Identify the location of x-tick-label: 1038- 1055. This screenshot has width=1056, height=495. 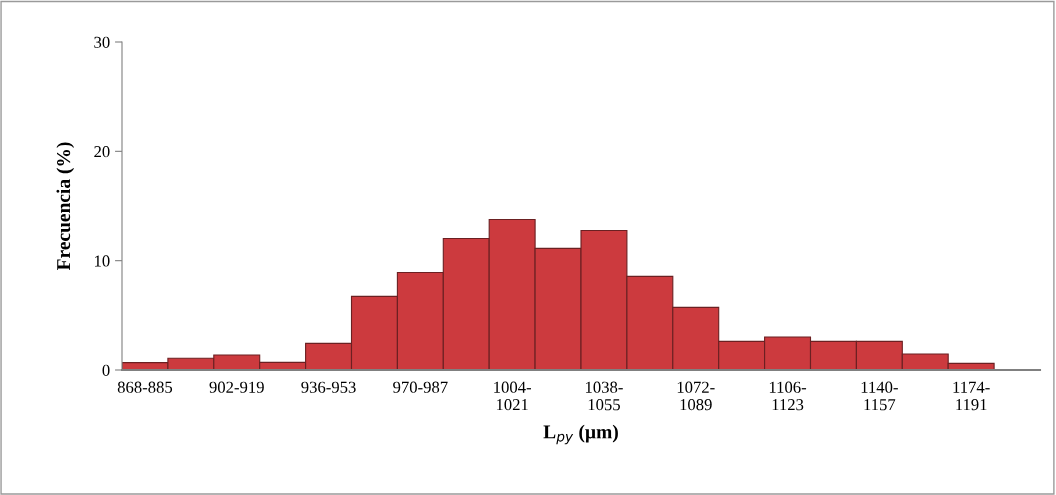
(604, 396).